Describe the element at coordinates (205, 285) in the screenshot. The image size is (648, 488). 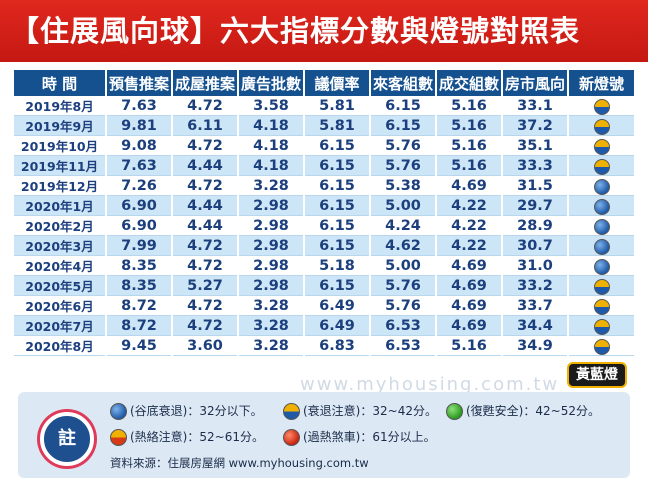
I see `completed-cell: 5.27` at that location.